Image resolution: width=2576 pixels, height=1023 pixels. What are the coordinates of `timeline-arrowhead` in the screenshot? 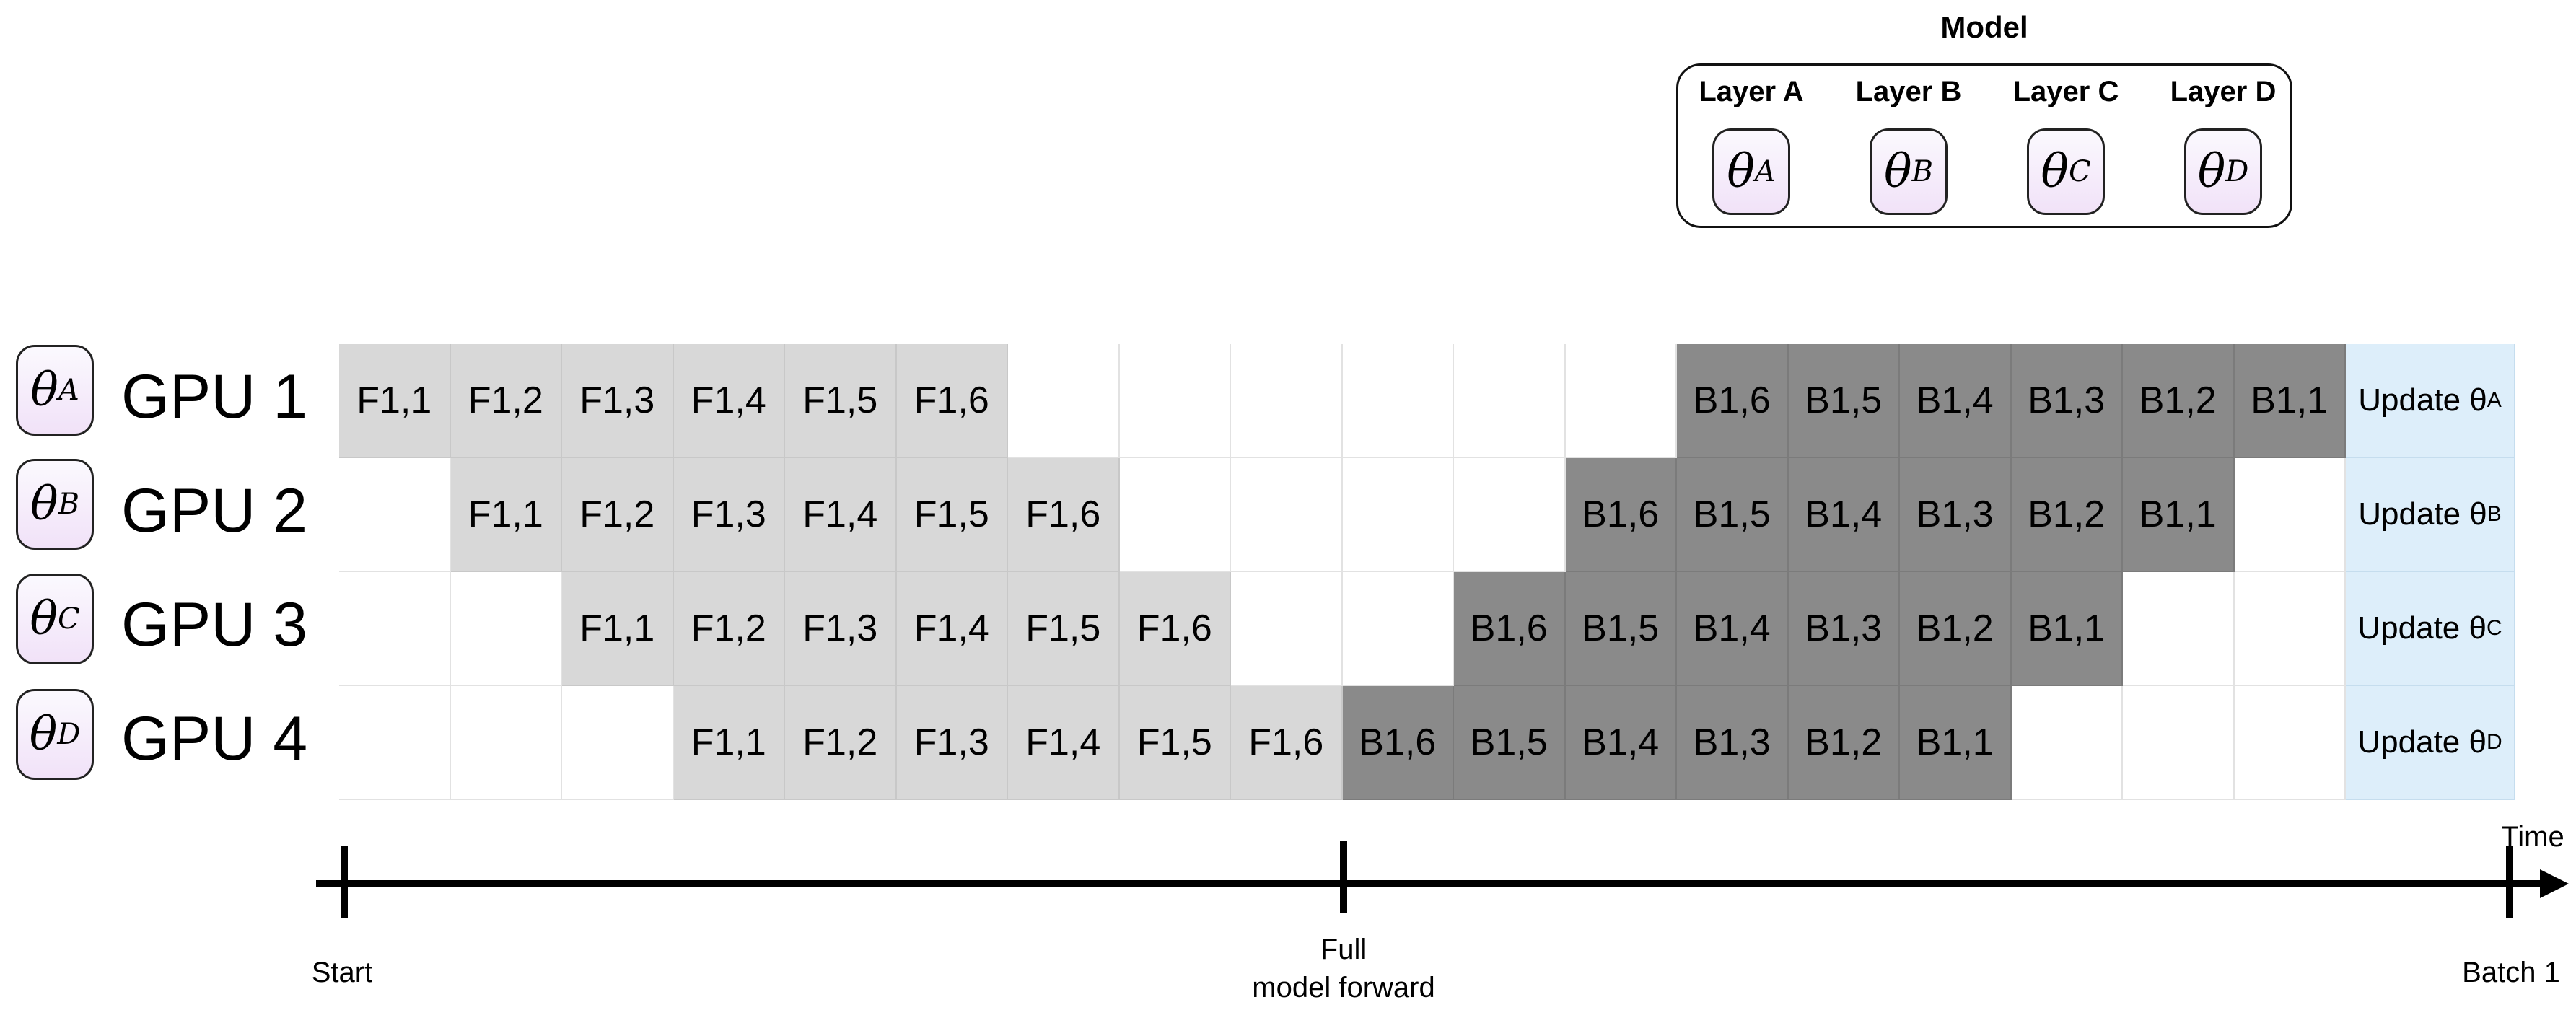 It's located at (2554, 884).